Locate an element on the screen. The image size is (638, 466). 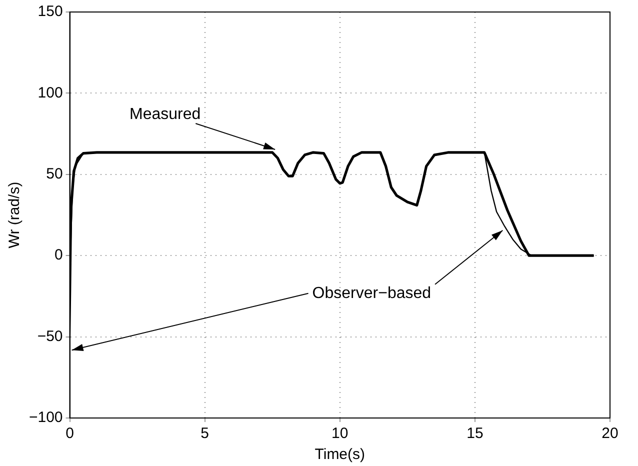
y-tick-label: −50 is located at coordinates (50, 336).